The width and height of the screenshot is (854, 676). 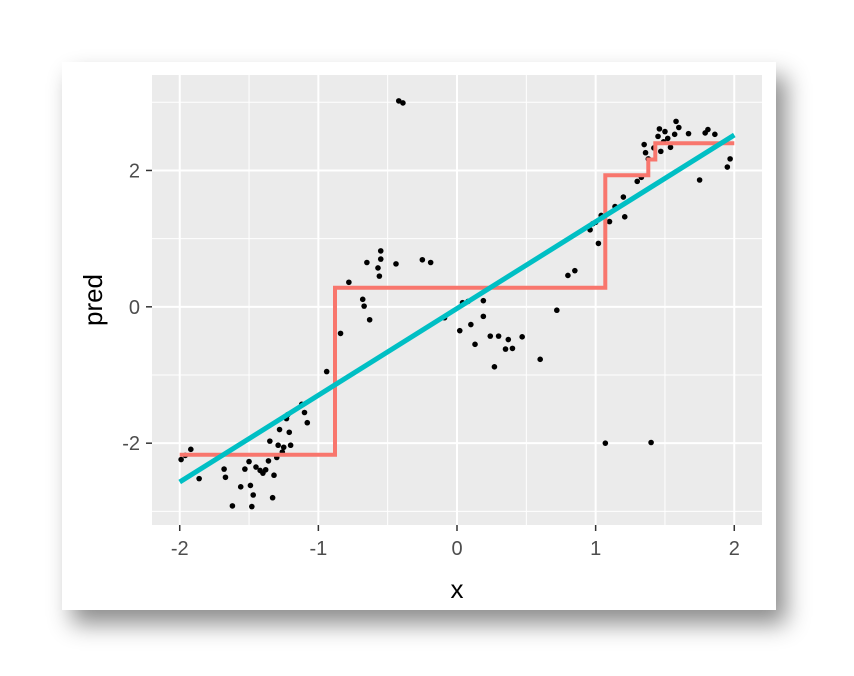 What do you see at coordinates (457, 589) in the screenshot?
I see `x-axis-title: x` at bounding box center [457, 589].